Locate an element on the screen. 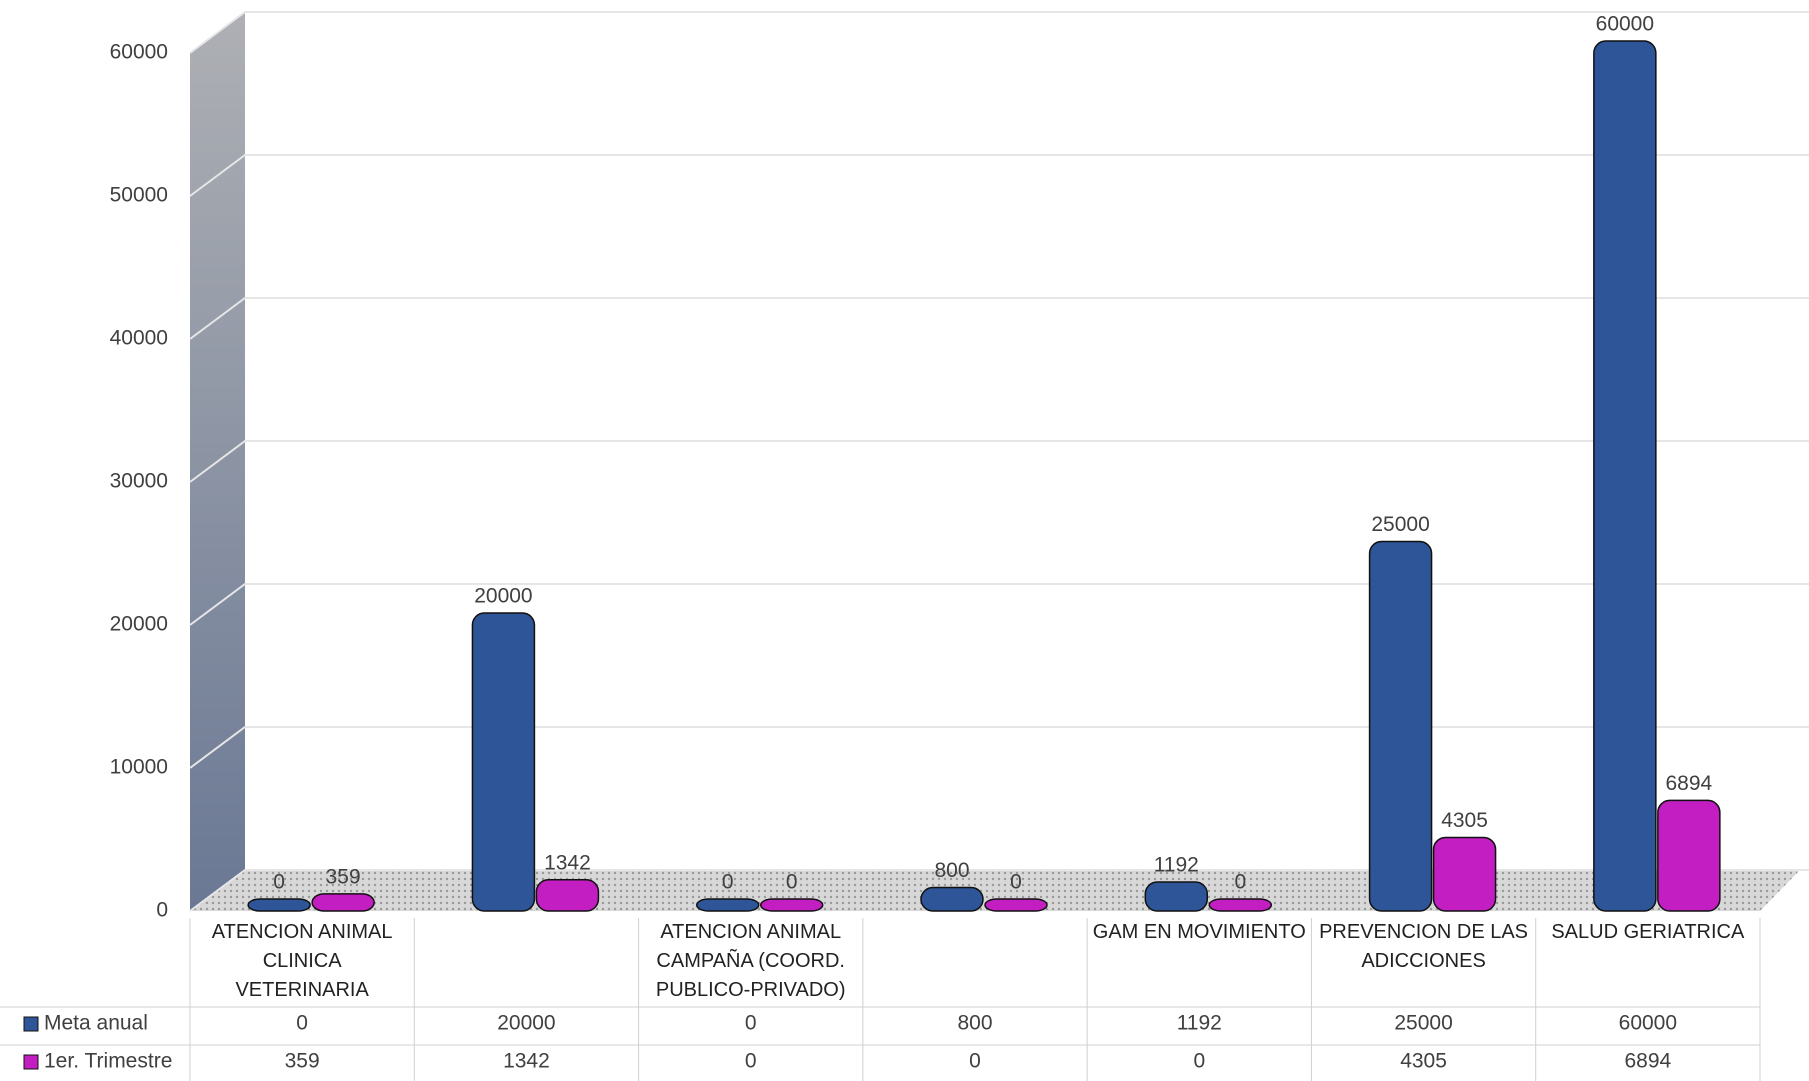  data-label: 800 is located at coordinates (951, 870).